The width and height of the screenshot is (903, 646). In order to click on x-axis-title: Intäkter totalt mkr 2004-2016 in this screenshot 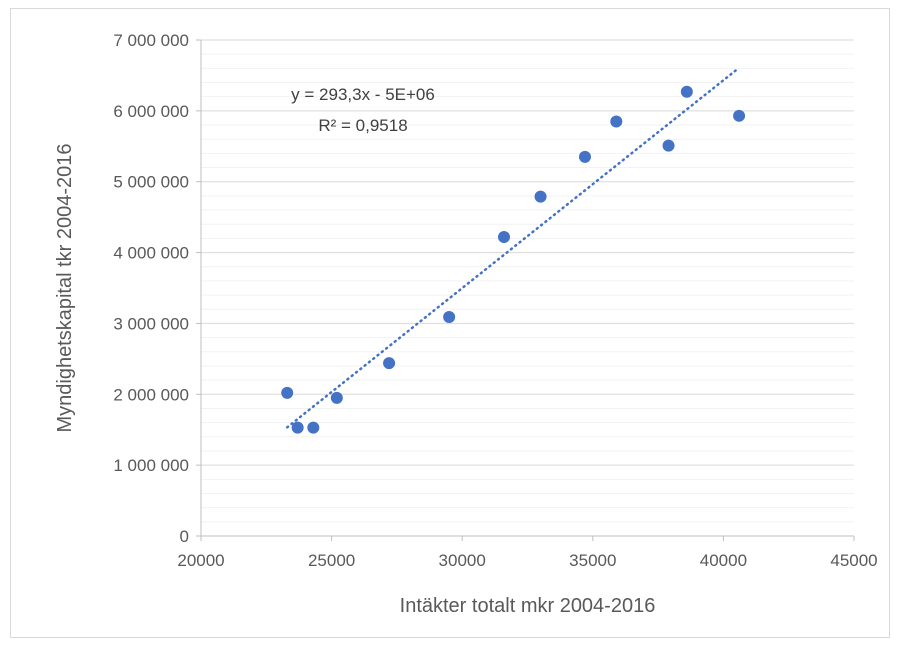, I will do `click(528, 606)`.